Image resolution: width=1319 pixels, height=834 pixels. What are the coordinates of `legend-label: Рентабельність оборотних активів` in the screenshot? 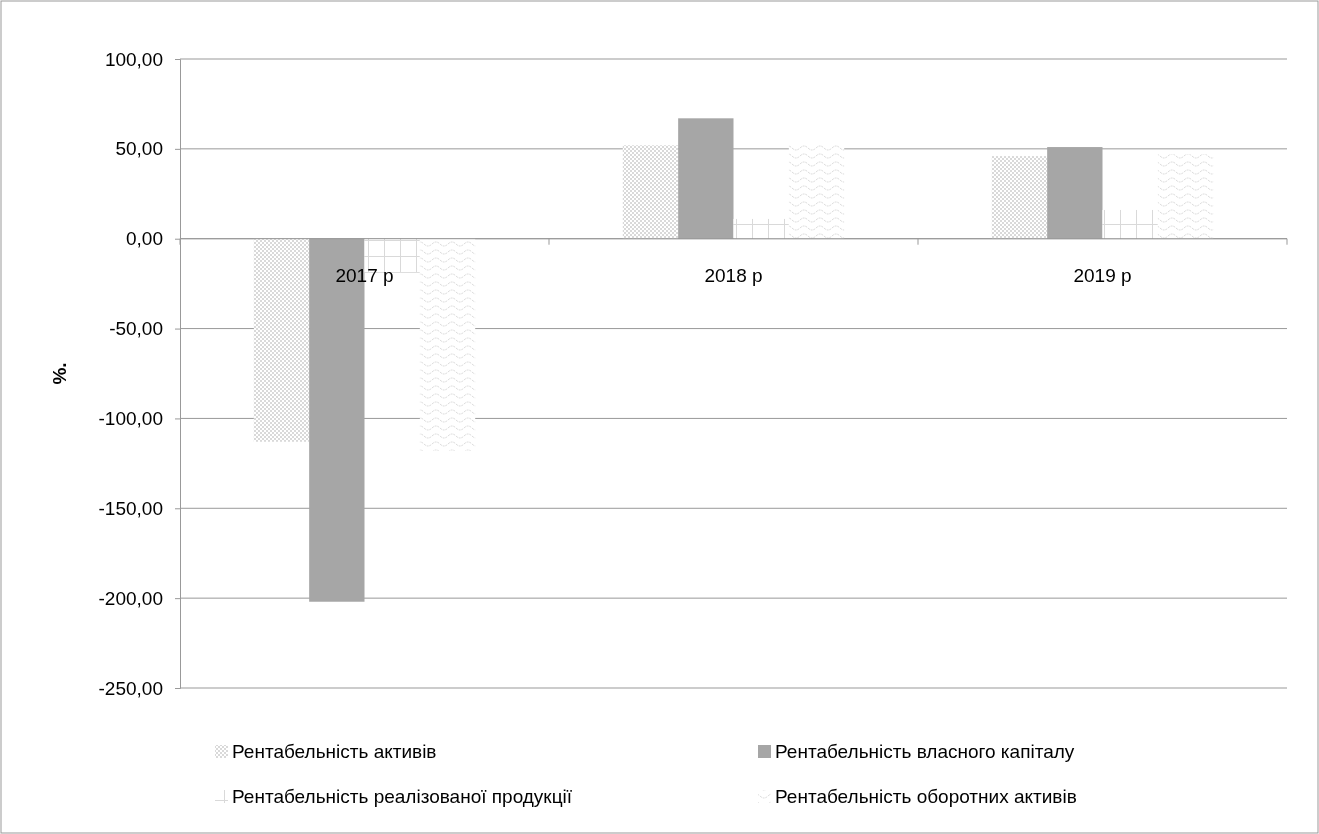 It's located at (926, 796).